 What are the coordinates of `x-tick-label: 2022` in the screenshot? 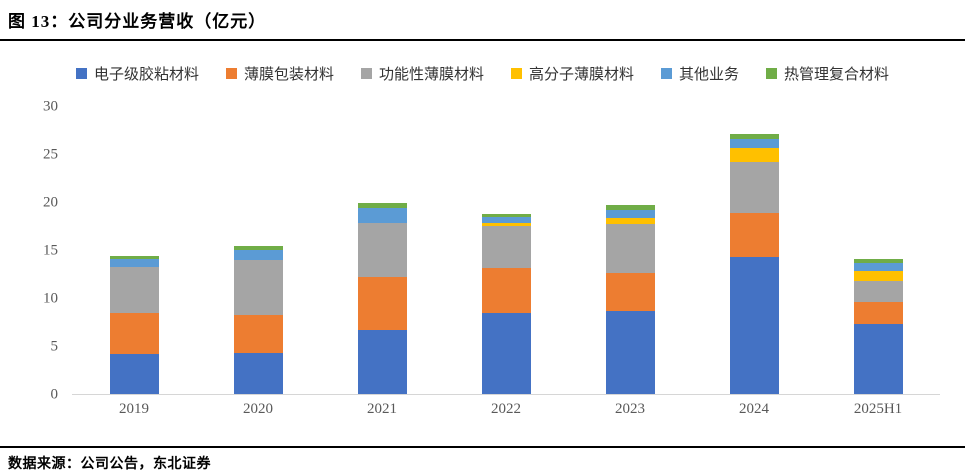 It's located at (506, 409).